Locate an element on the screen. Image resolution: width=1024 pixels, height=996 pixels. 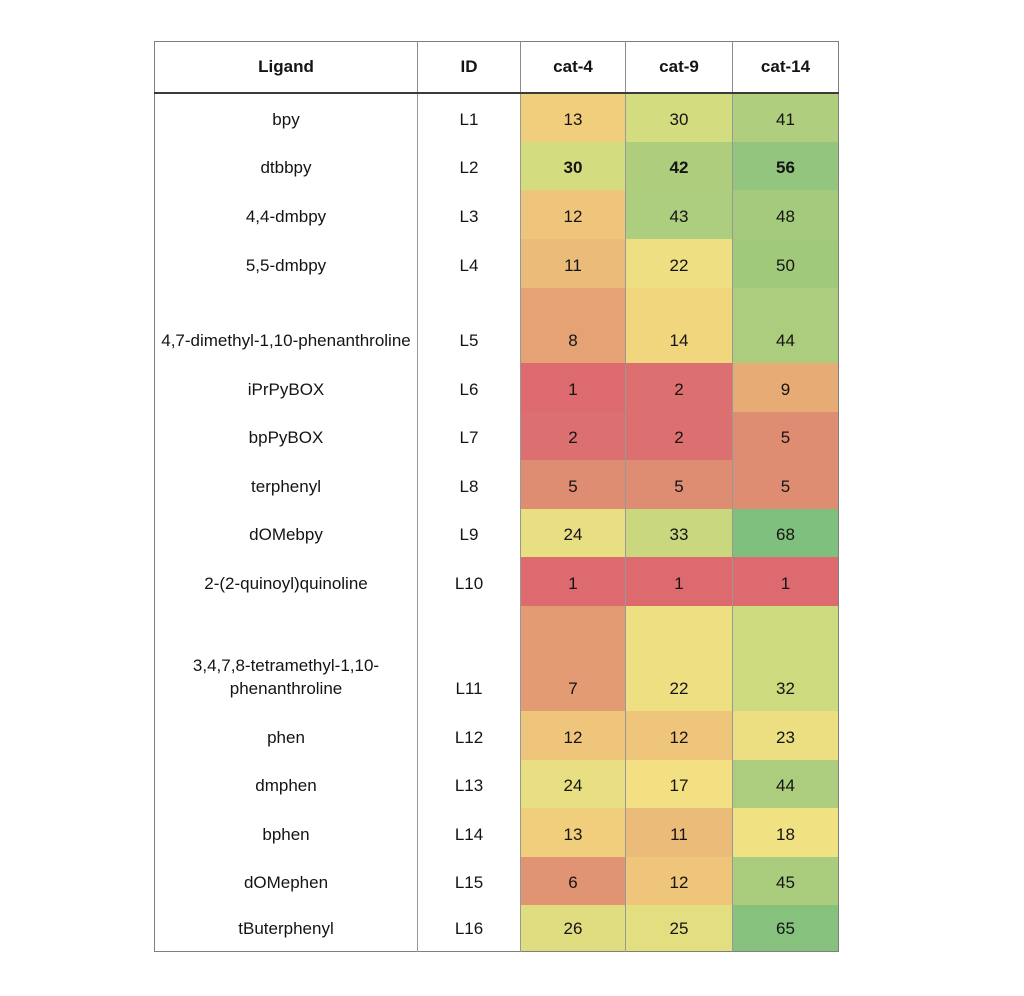
table-row: 2-(2-quinoyl)quinoline L10 1 1 1 is located at coordinates (496, 581).